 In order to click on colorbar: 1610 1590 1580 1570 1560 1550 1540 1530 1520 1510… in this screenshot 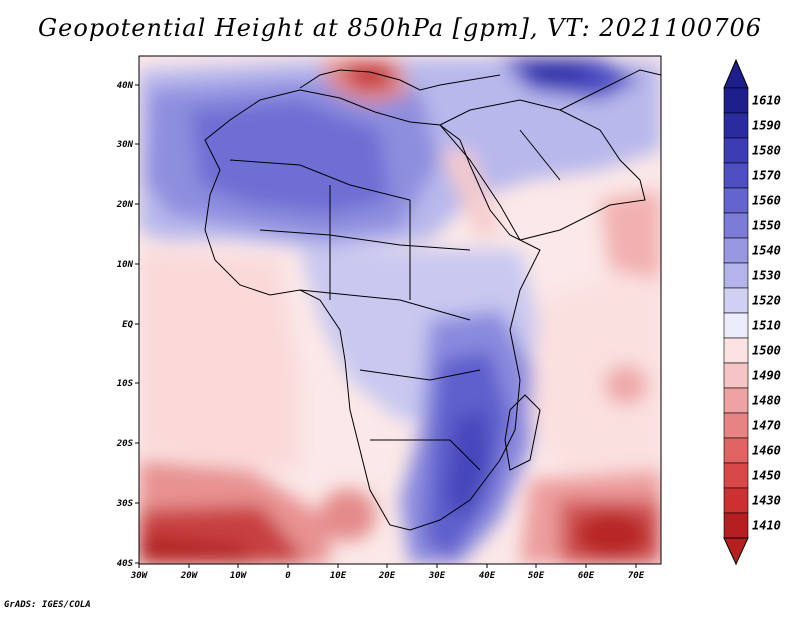, I will do `click(752, 312)`.